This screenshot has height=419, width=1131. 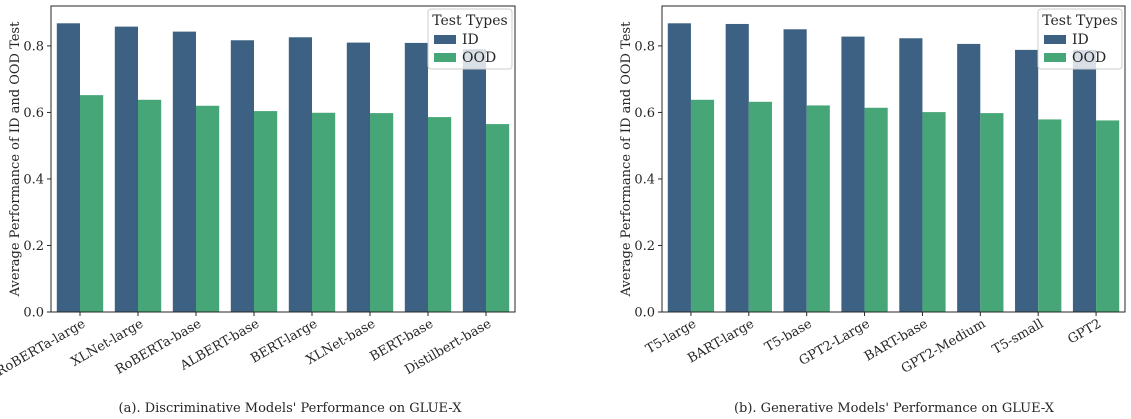 What do you see at coordinates (679, 168) in the screenshot?
I see `bar-id-t5-large` at bounding box center [679, 168].